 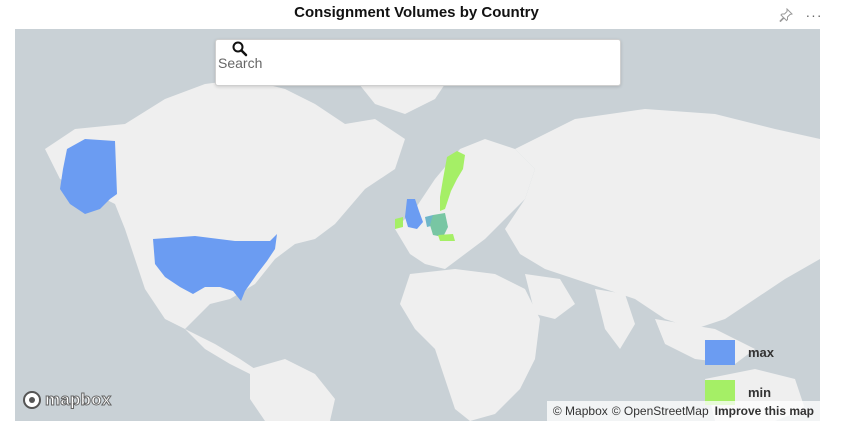 I want to click on legend-item-min: min, so click(x=760, y=392).